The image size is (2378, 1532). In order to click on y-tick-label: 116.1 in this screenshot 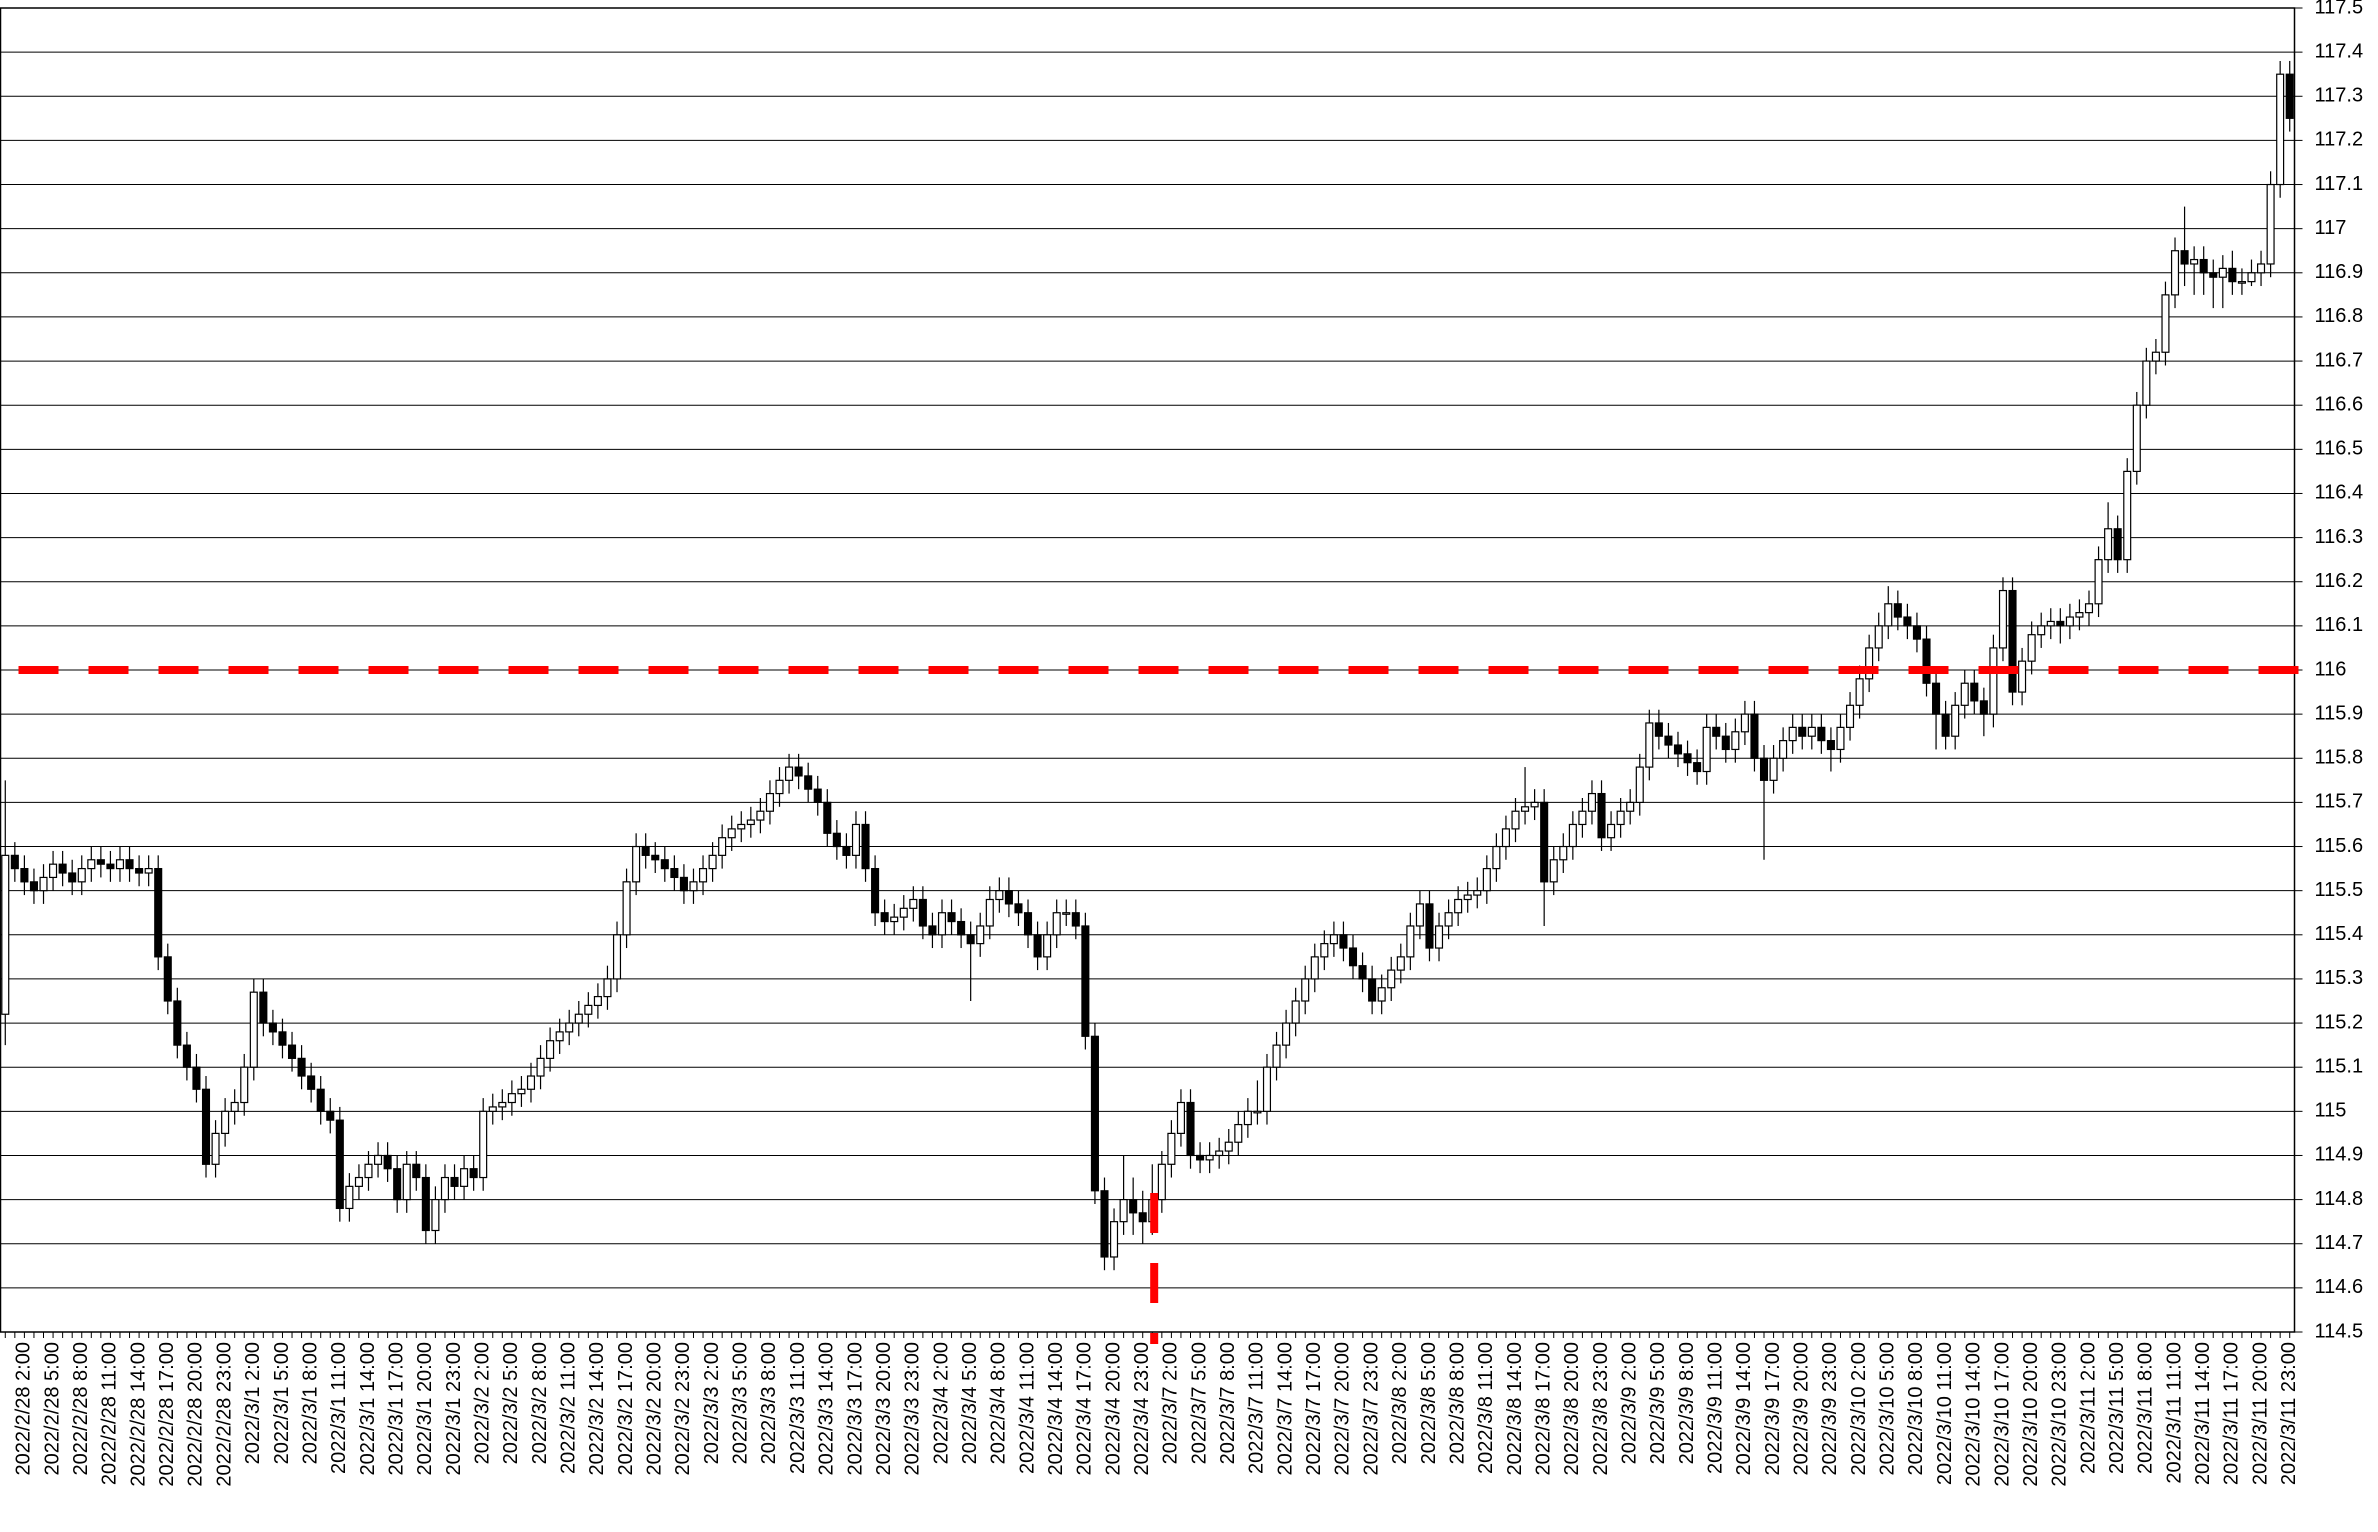, I will do `click(2339, 625)`.